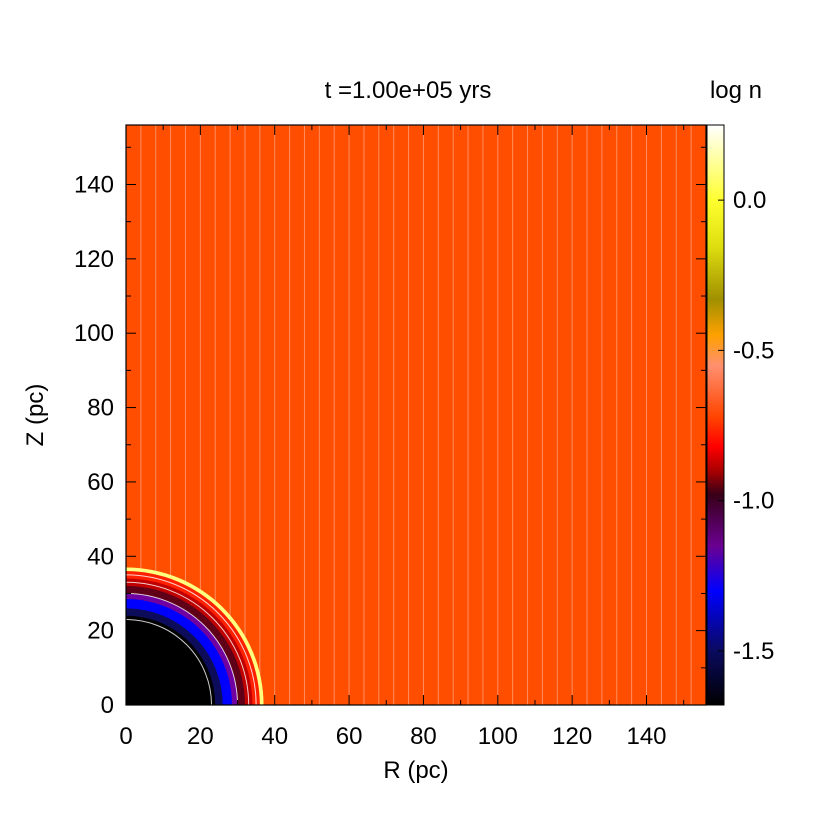  I want to click on x-tick-label: 0, so click(125, 736).